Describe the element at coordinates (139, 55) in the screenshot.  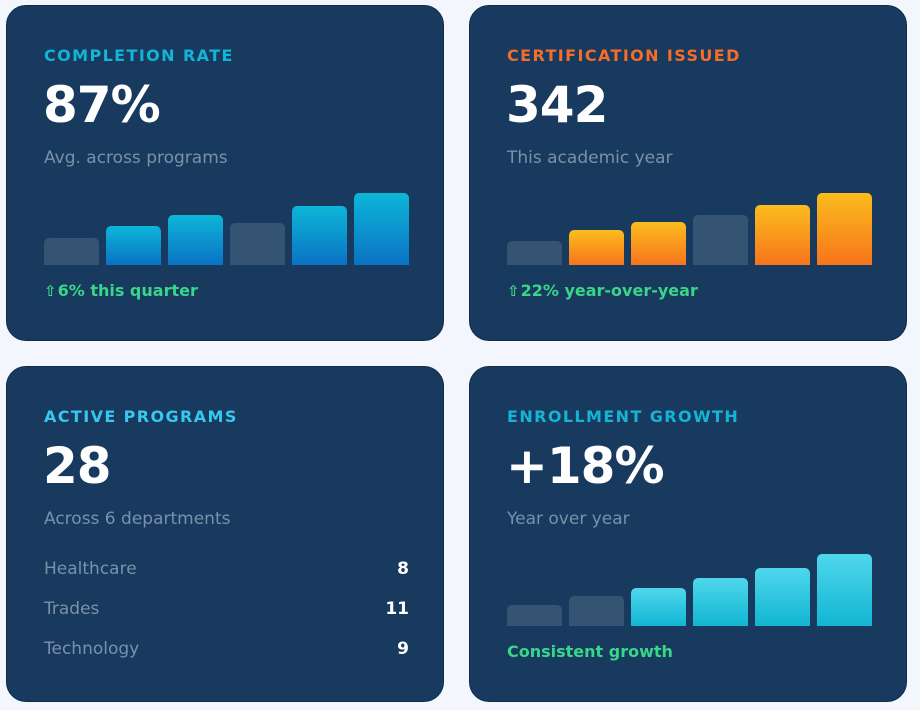
I see `completion-rate-label: COMPLETION RATE` at that location.